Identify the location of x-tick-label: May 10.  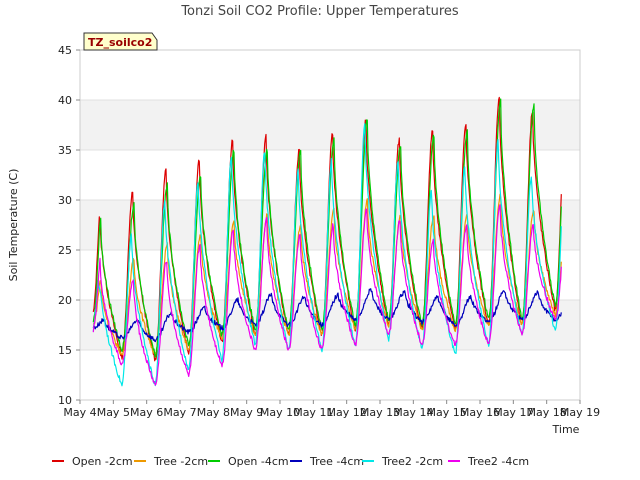
(280, 412).